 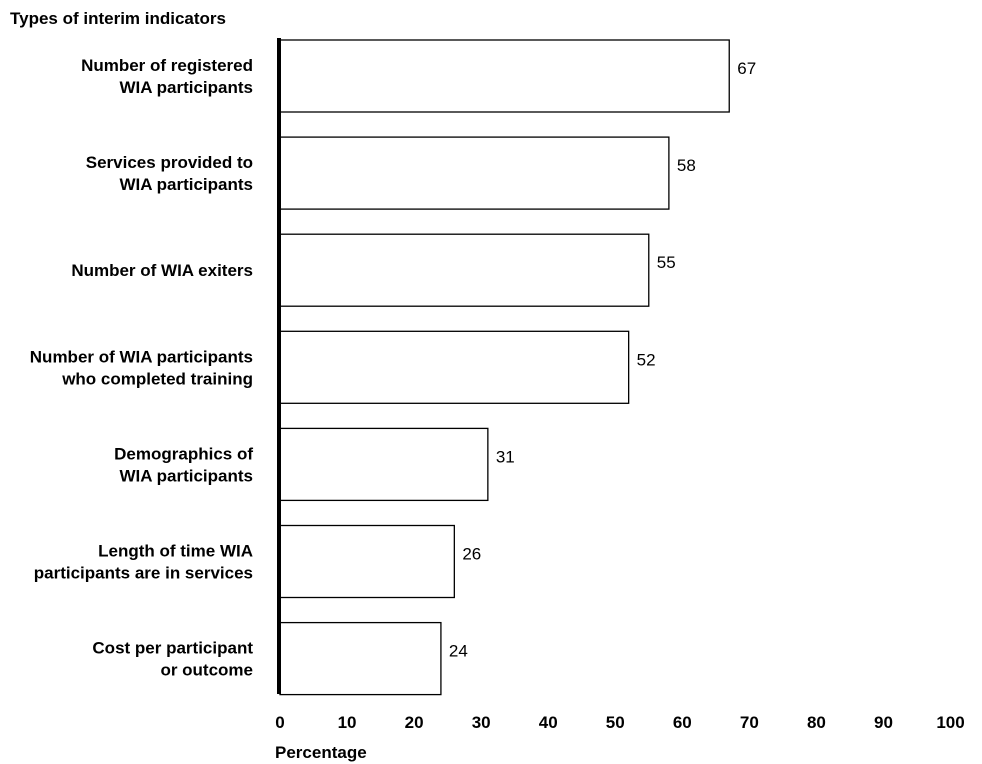 What do you see at coordinates (167, 76) in the screenshot?
I see `category-label: Number of registered WIA participants` at bounding box center [167, 76].